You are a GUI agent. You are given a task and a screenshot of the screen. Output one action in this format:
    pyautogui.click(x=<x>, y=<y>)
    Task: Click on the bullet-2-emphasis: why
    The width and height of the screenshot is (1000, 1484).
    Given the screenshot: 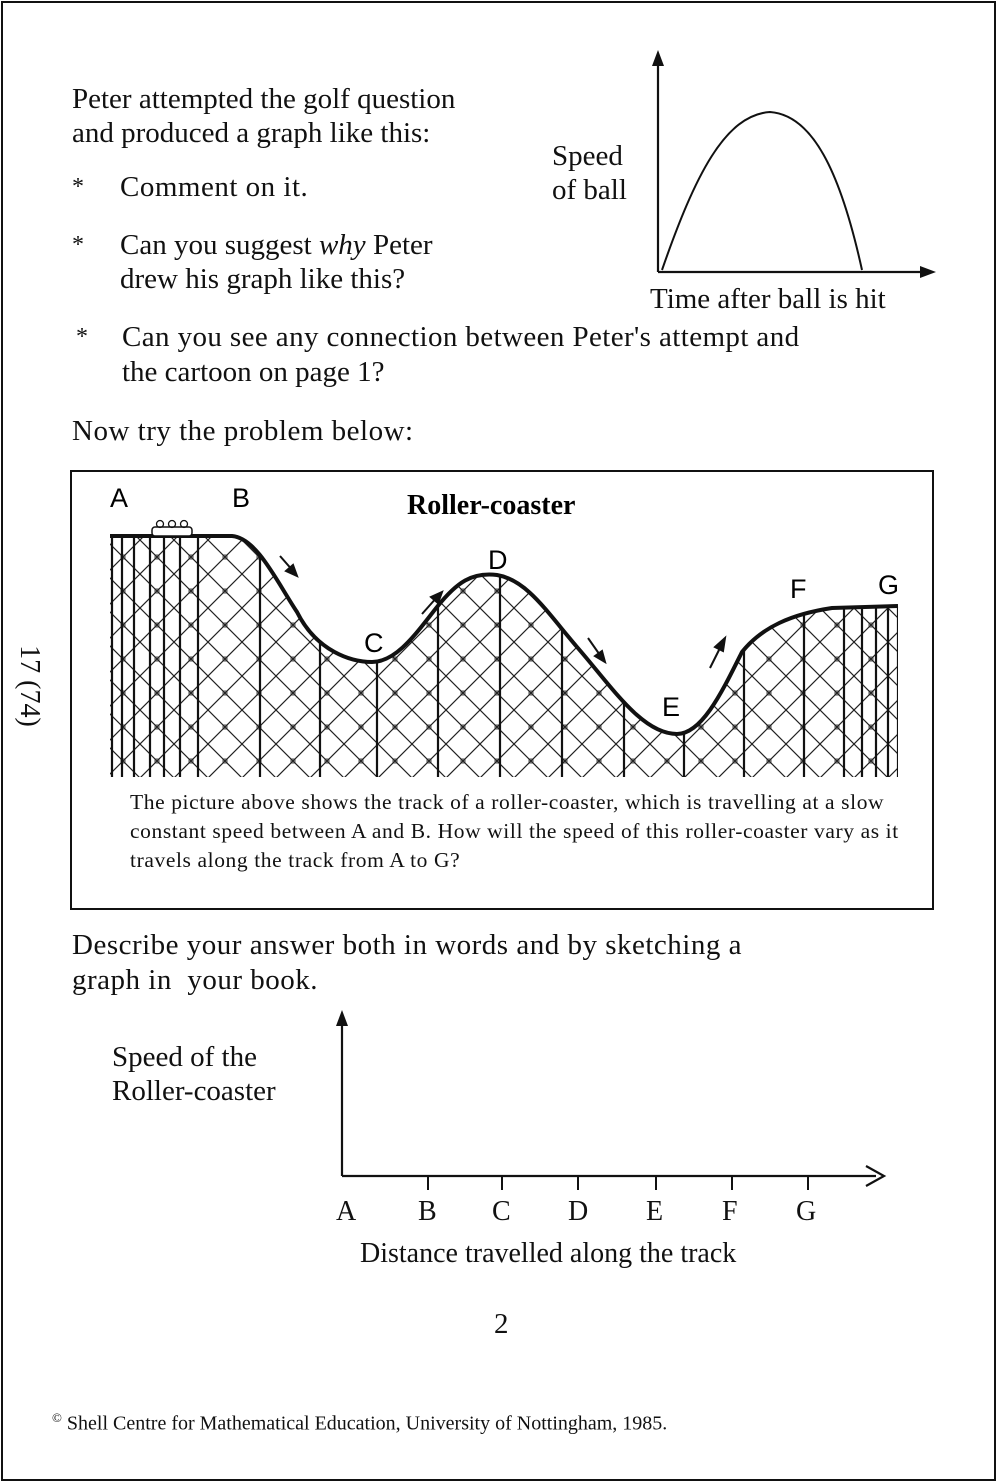 What is the action you would take?
    pyautogui.click(x=342, y=245)
    